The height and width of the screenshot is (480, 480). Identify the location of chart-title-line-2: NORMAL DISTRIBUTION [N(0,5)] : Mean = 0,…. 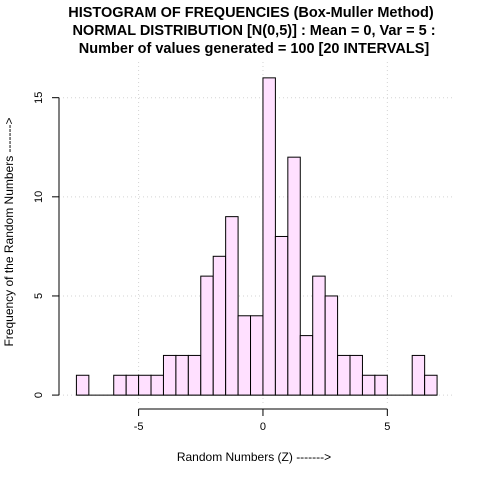
(253, 31).